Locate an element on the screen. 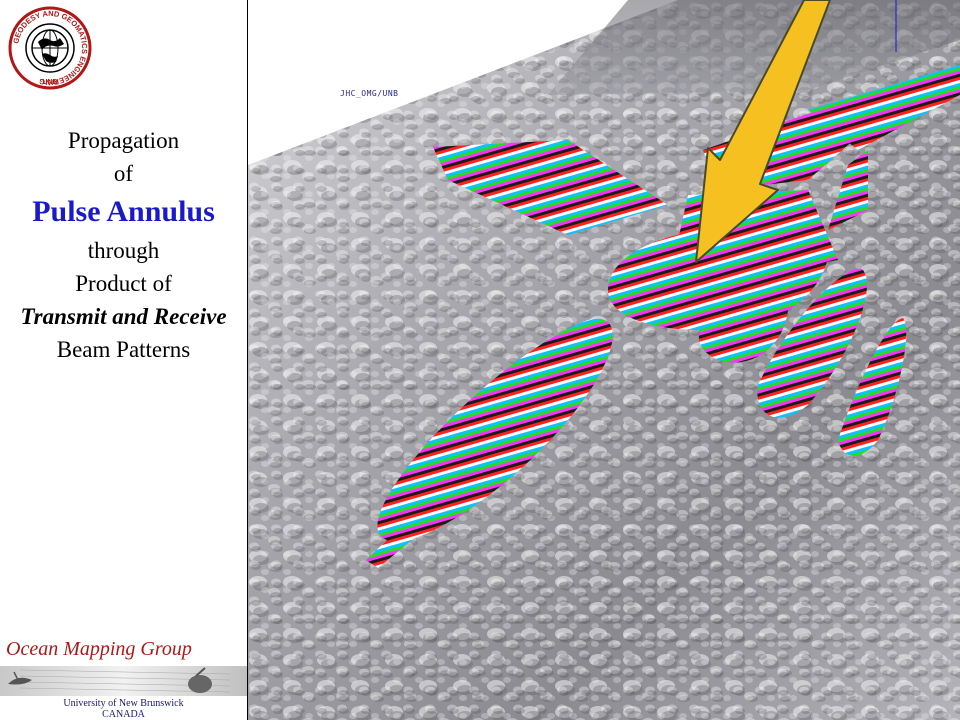  panel-divider is located at coordinates (247, 360).